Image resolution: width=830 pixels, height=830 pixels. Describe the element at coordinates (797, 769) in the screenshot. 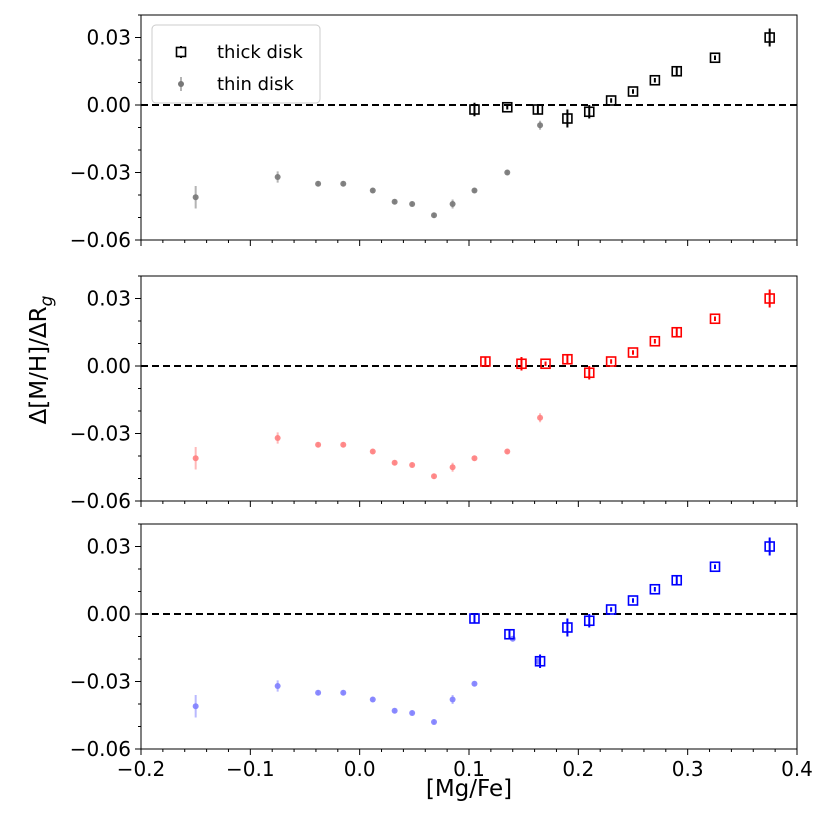

I see `x-tick-label: 0.4` at that location.